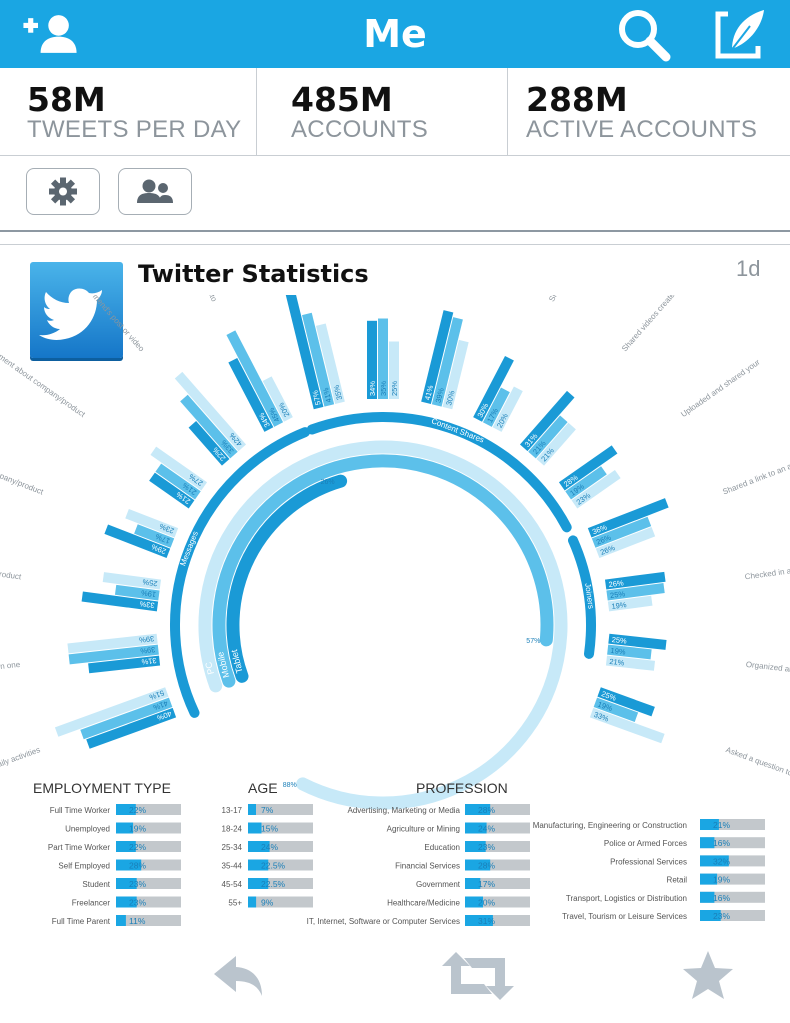 This screenshot has width=790, height=1023. I want to click on demo-value: 16%, so click(721, 843).